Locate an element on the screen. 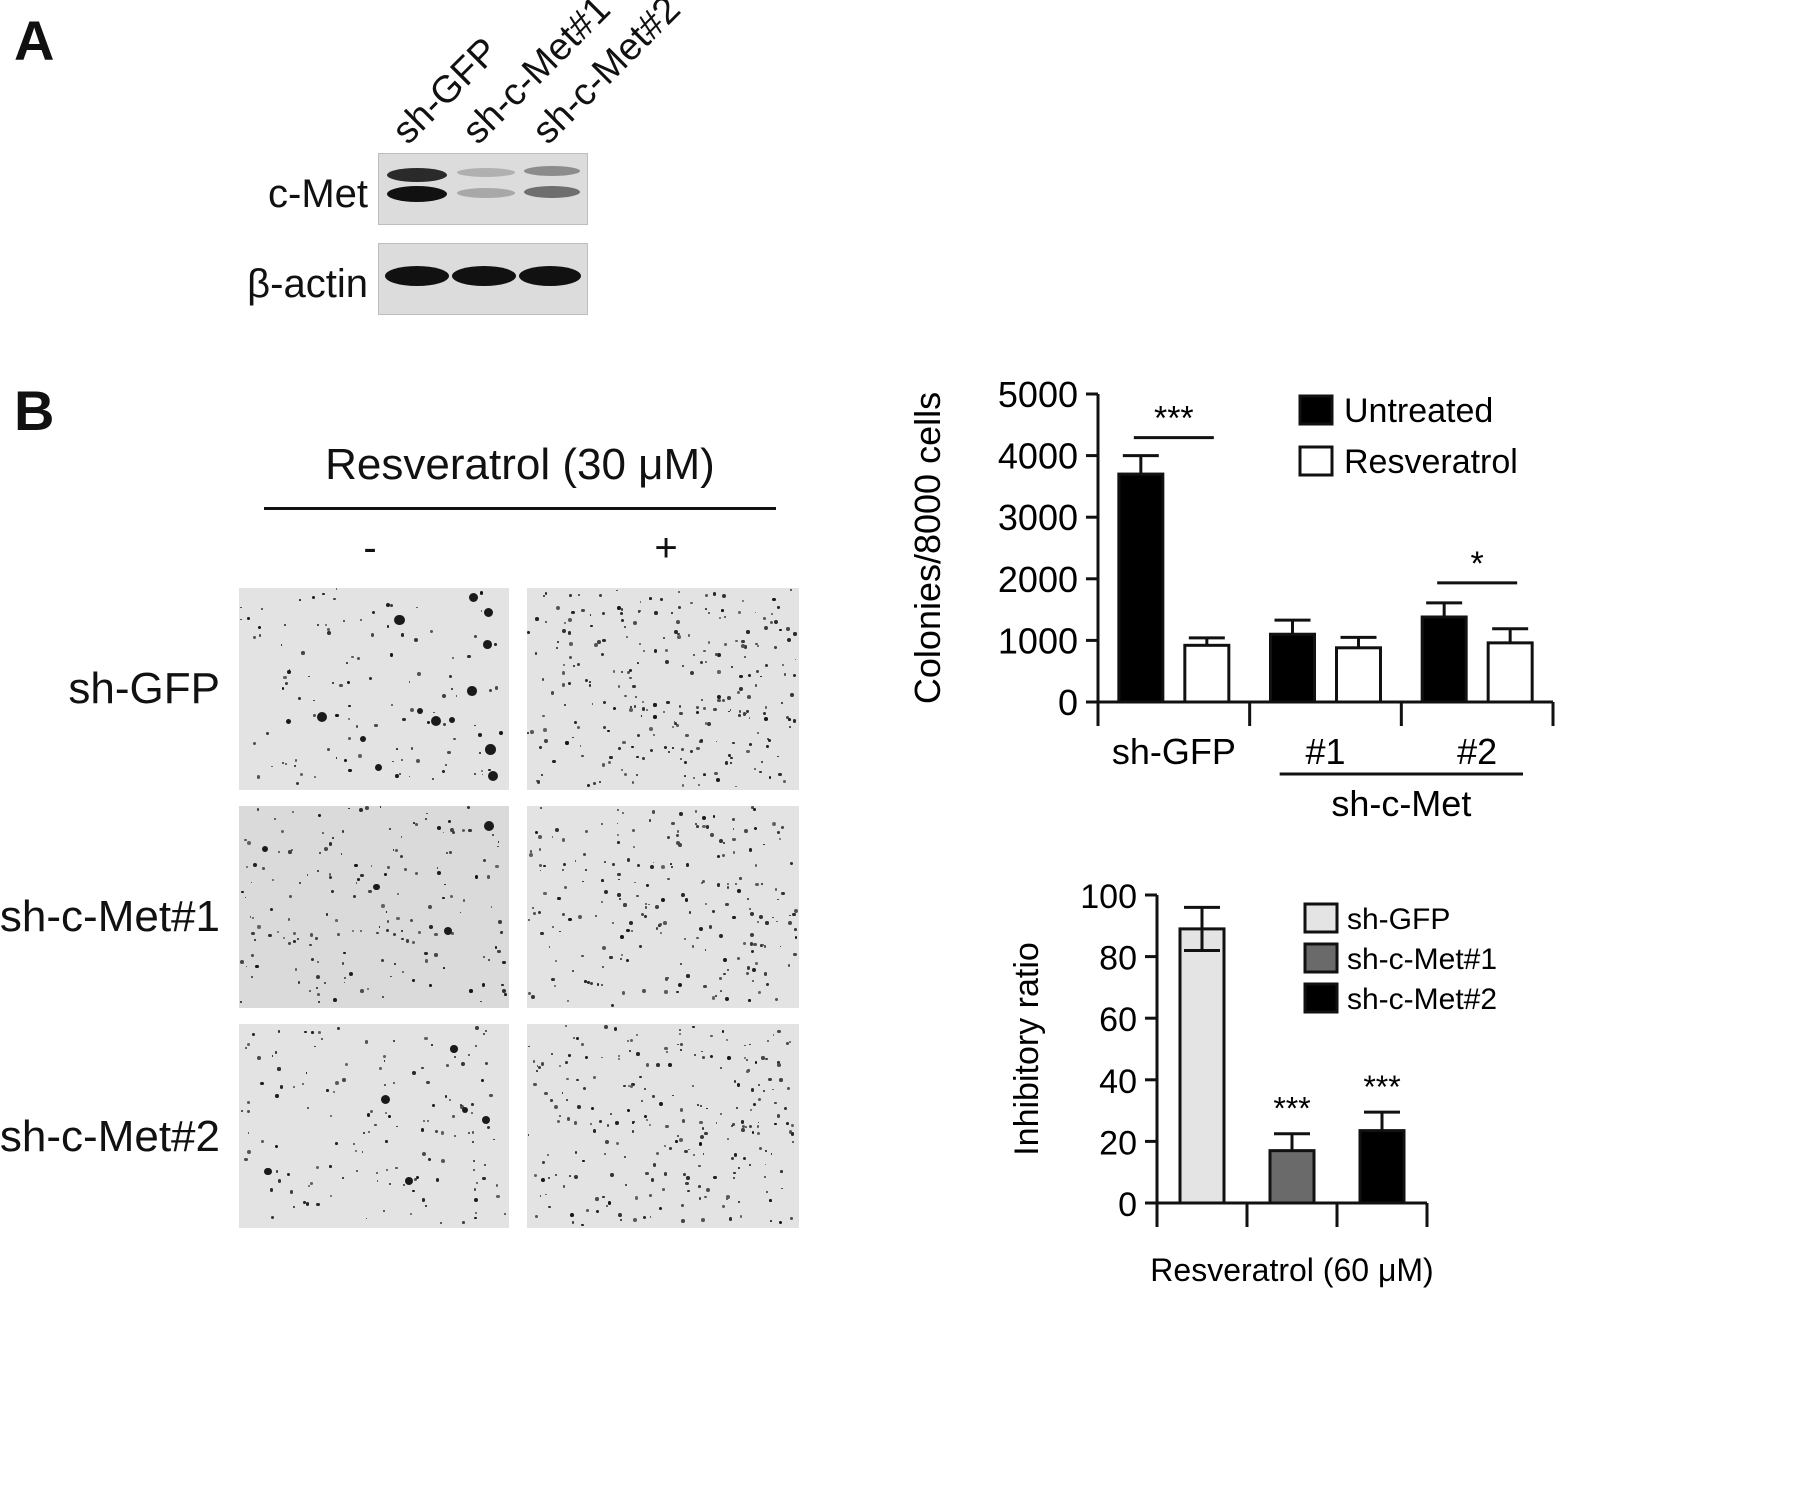 The height and width of the screenshot is (1486, 1795). band-c-met-lane3-upper is located at coordinates (552, 171).